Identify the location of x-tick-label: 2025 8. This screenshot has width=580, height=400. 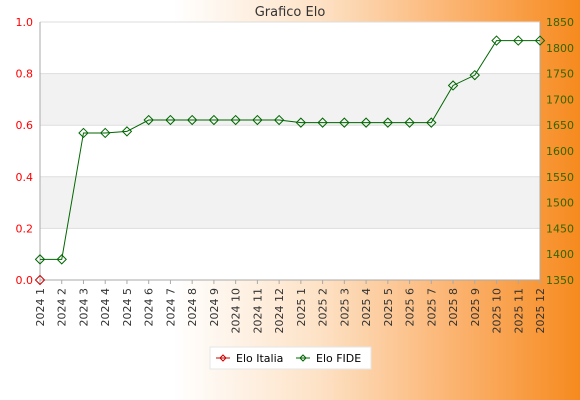
(453, 307).